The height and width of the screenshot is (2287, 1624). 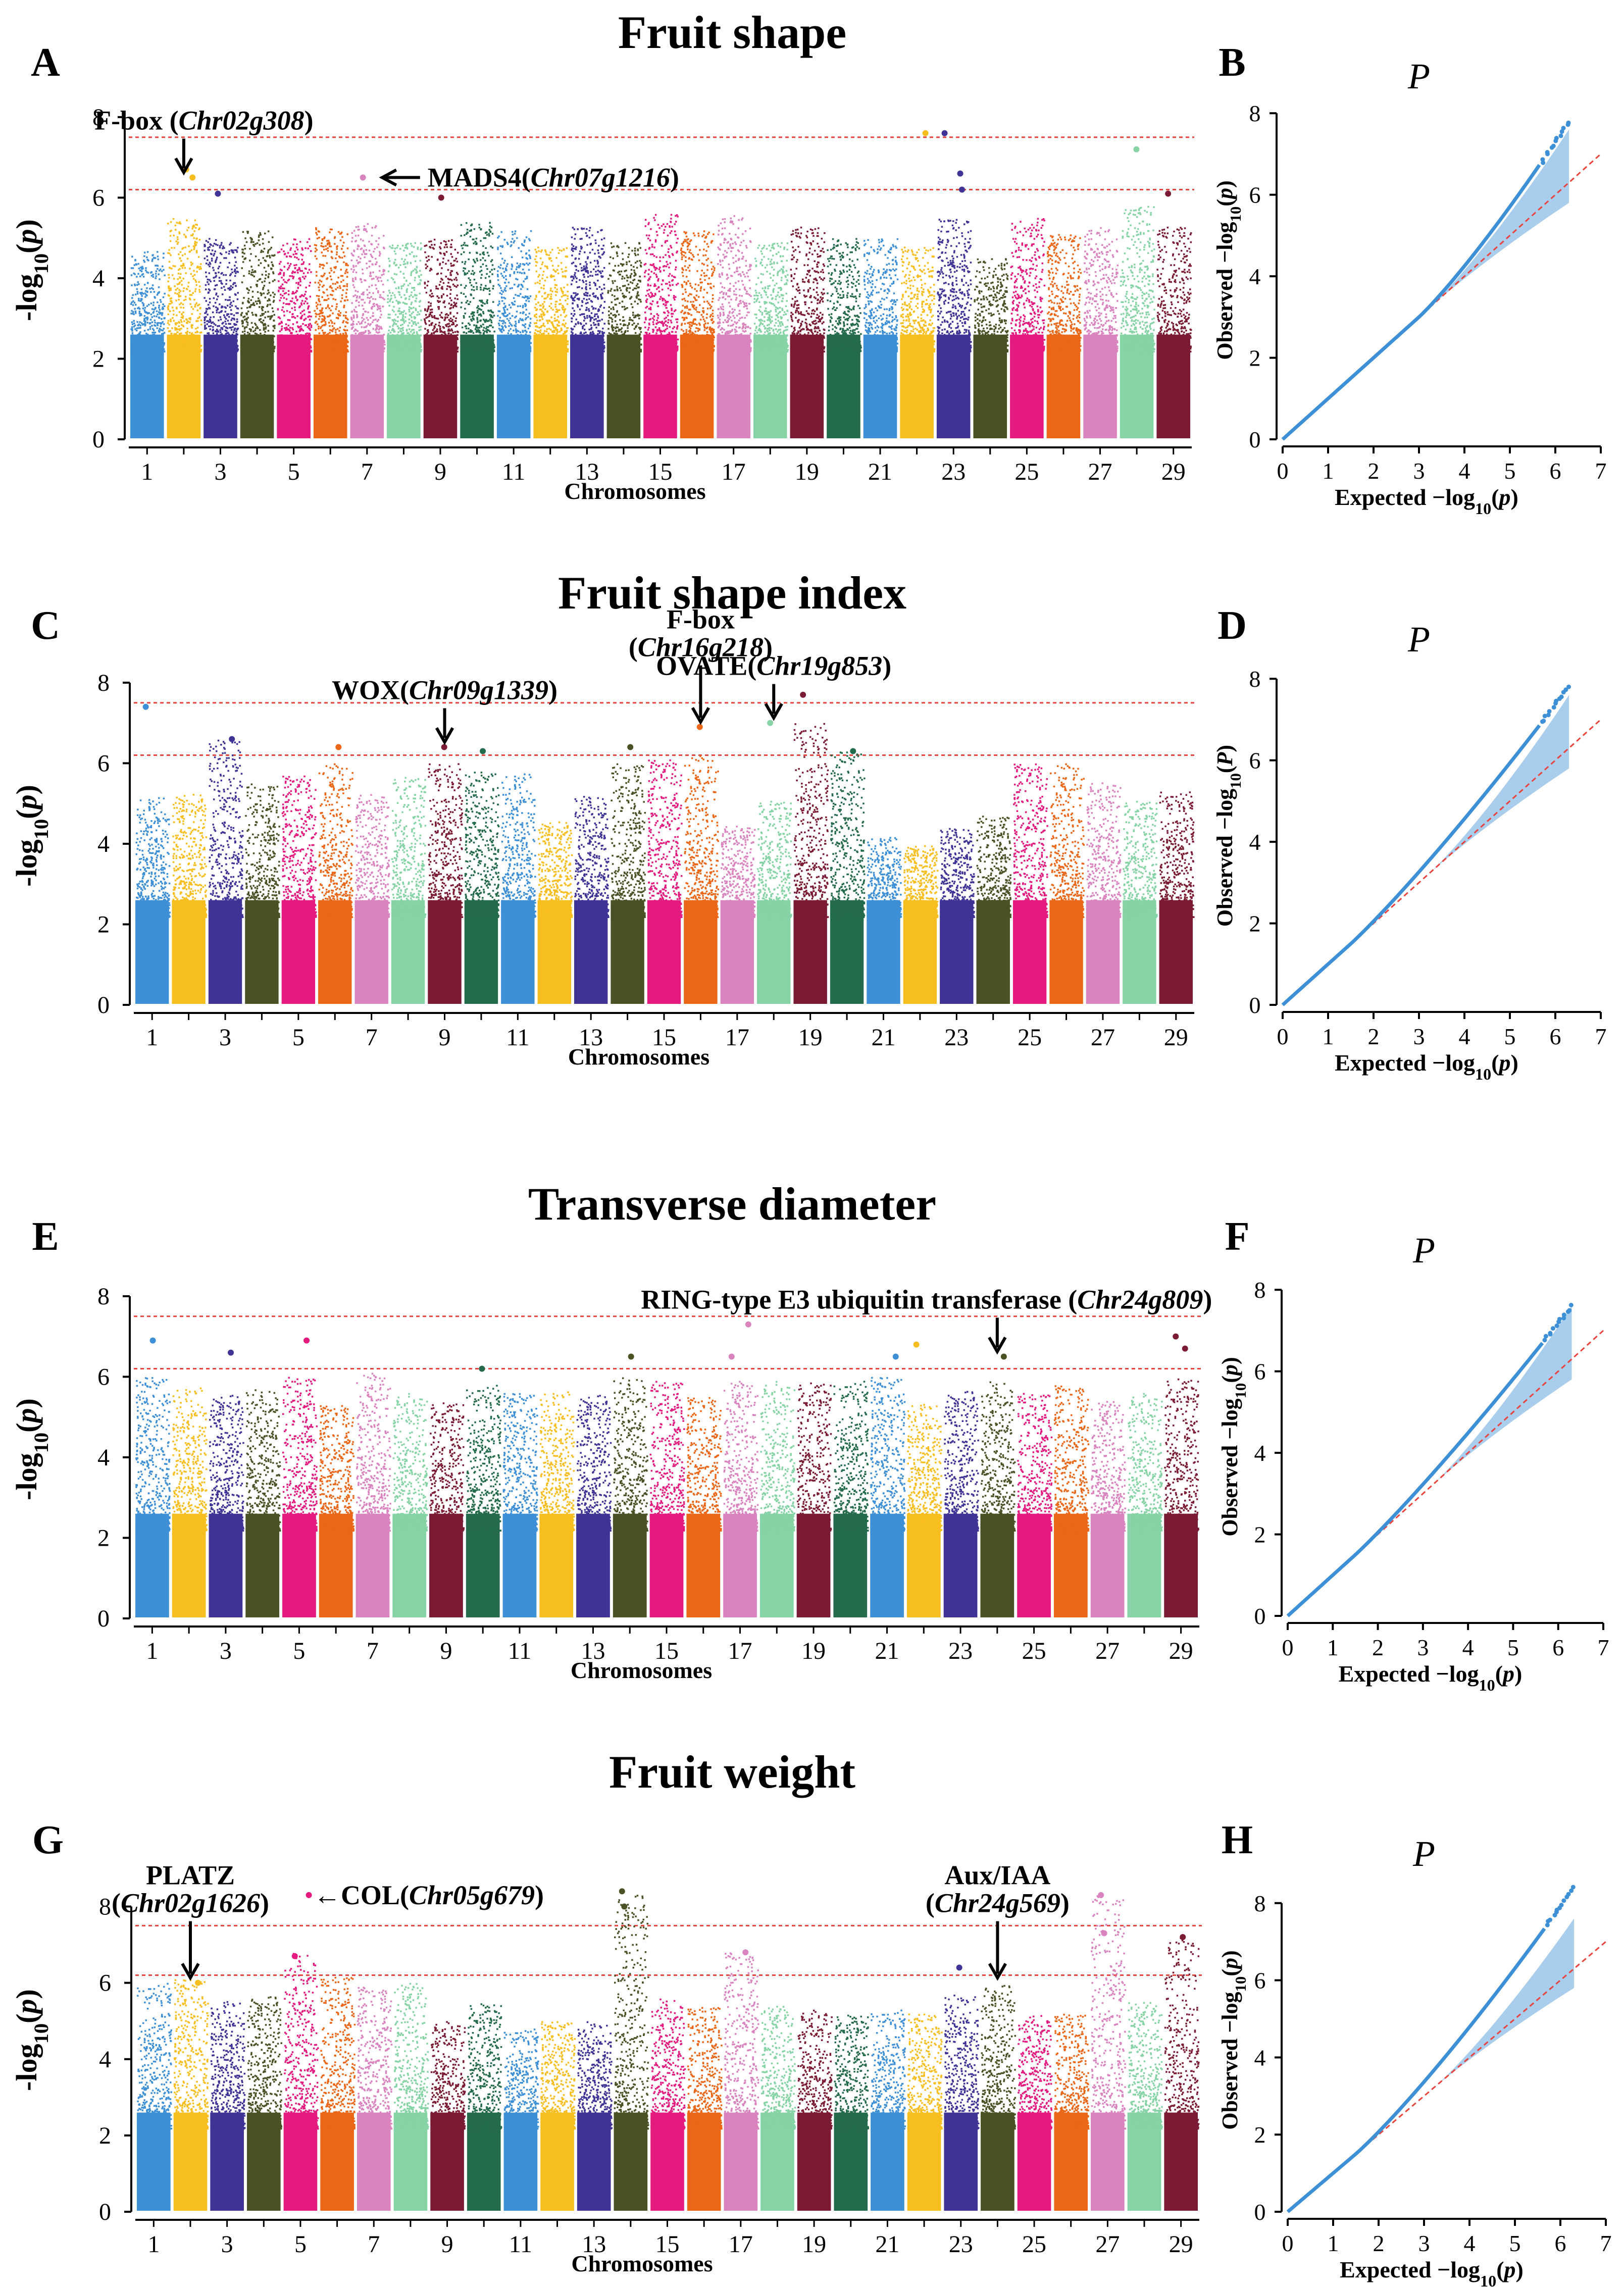 What do you see at coordinates (994, 910) in the screenshot?
I see `chromosome-24-points` at bounding box center [994, 910].